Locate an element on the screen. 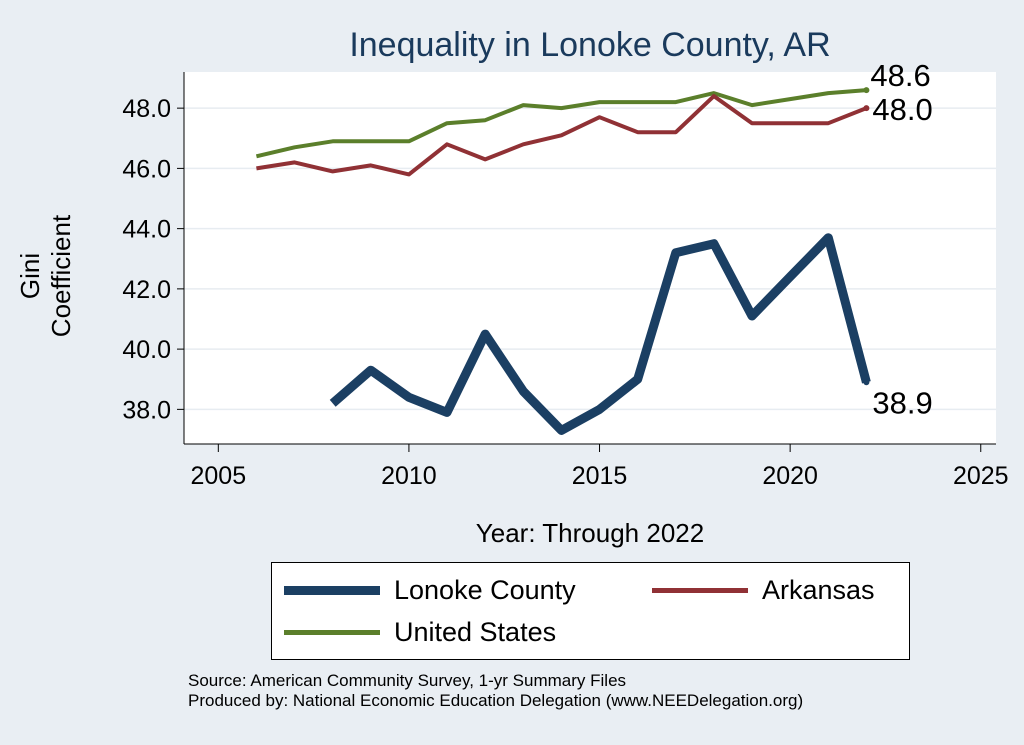 Image resolution: width=1024 pixels, height=745 pixels. legend-label-us: United States is located at coordinates (475, 632).